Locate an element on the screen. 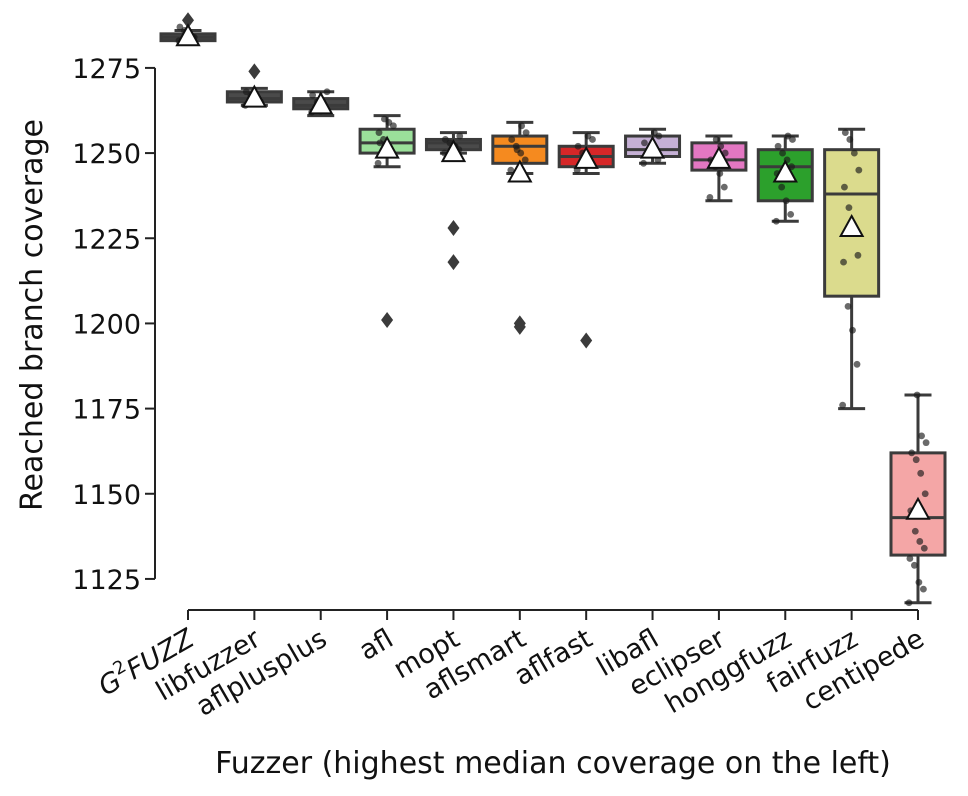  box-aflfast is located at coordinates (586, 240).